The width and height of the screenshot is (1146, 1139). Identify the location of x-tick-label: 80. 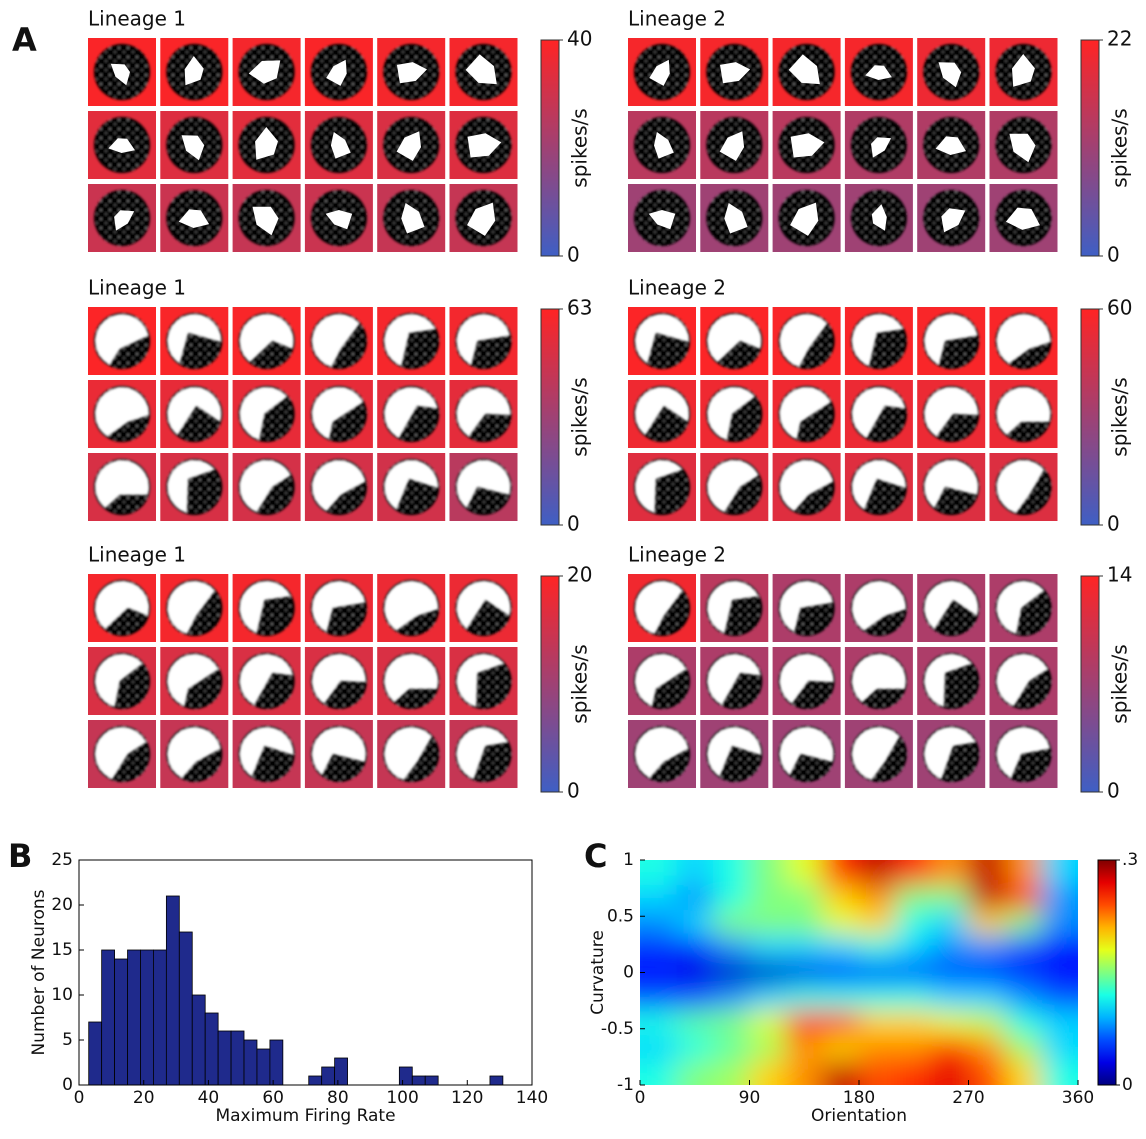
(338, 1098).